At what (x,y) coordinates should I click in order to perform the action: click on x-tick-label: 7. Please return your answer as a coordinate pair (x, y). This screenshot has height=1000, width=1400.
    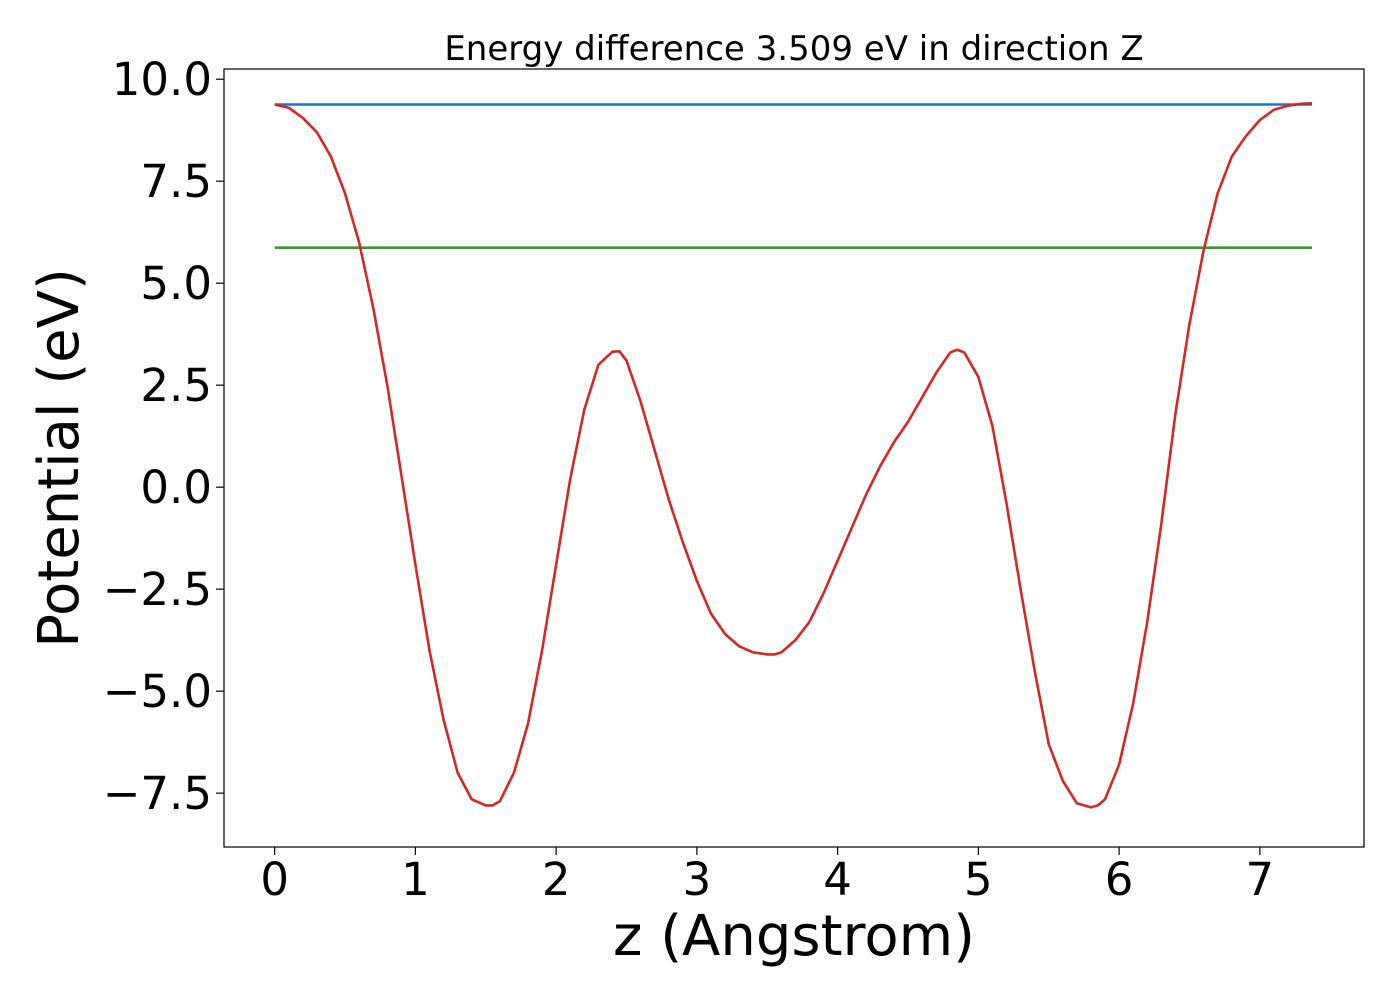
    Looking at the image, I should click on (1260, 879).